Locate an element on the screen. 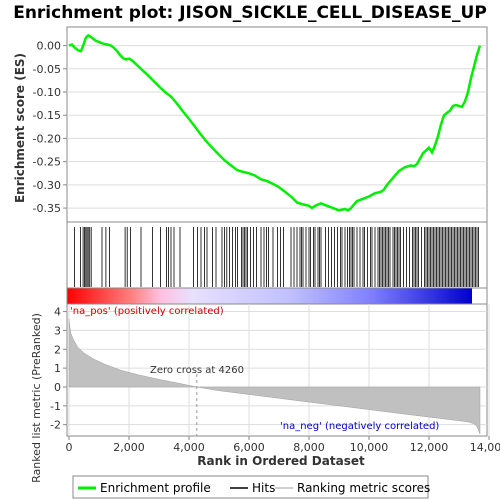  legend-metric-label: Ranking metric scores is located at coordinates (363, 488).